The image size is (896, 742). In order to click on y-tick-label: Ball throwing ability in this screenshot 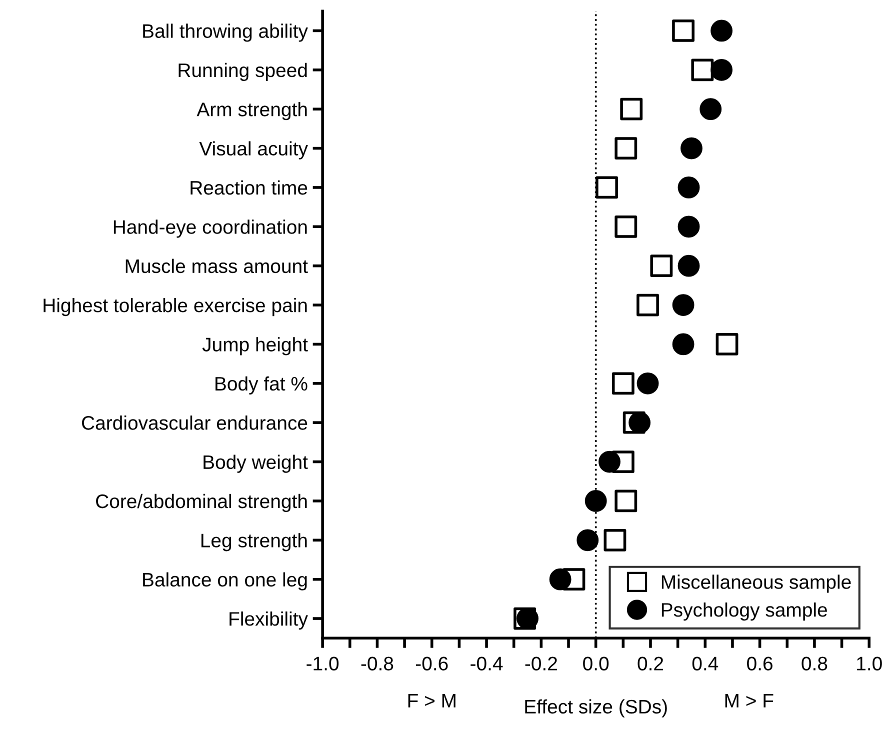, I will do `click(225, 33)`.